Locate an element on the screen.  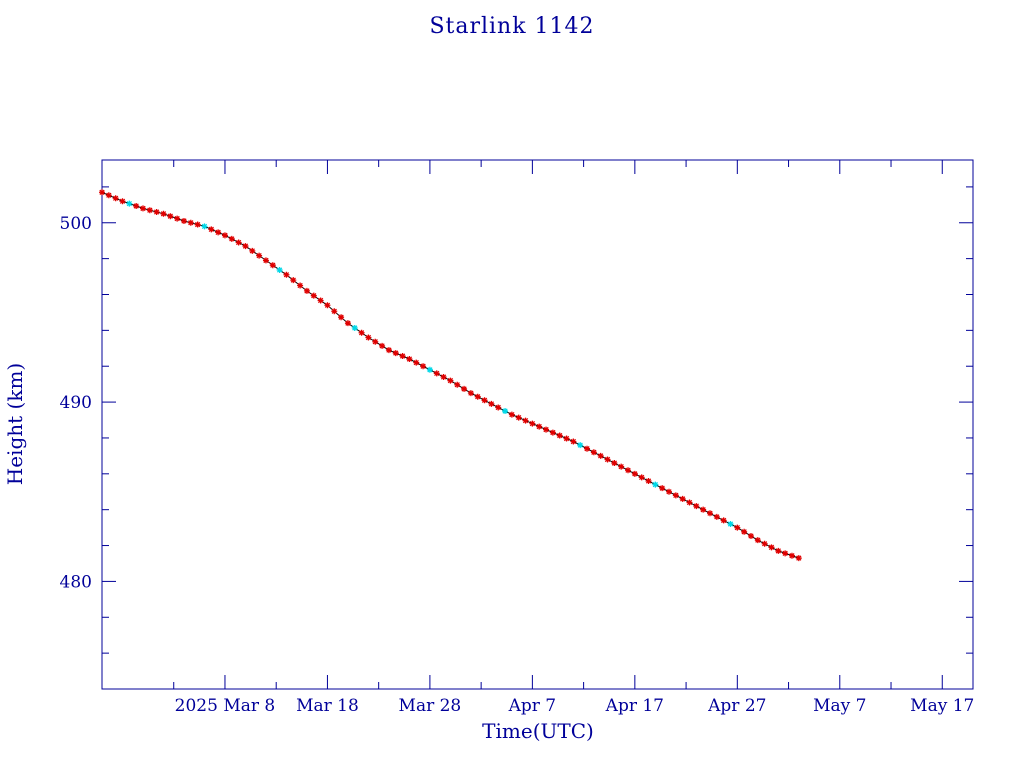
y-tick-label: 480 is located at coordinates (76, 582).